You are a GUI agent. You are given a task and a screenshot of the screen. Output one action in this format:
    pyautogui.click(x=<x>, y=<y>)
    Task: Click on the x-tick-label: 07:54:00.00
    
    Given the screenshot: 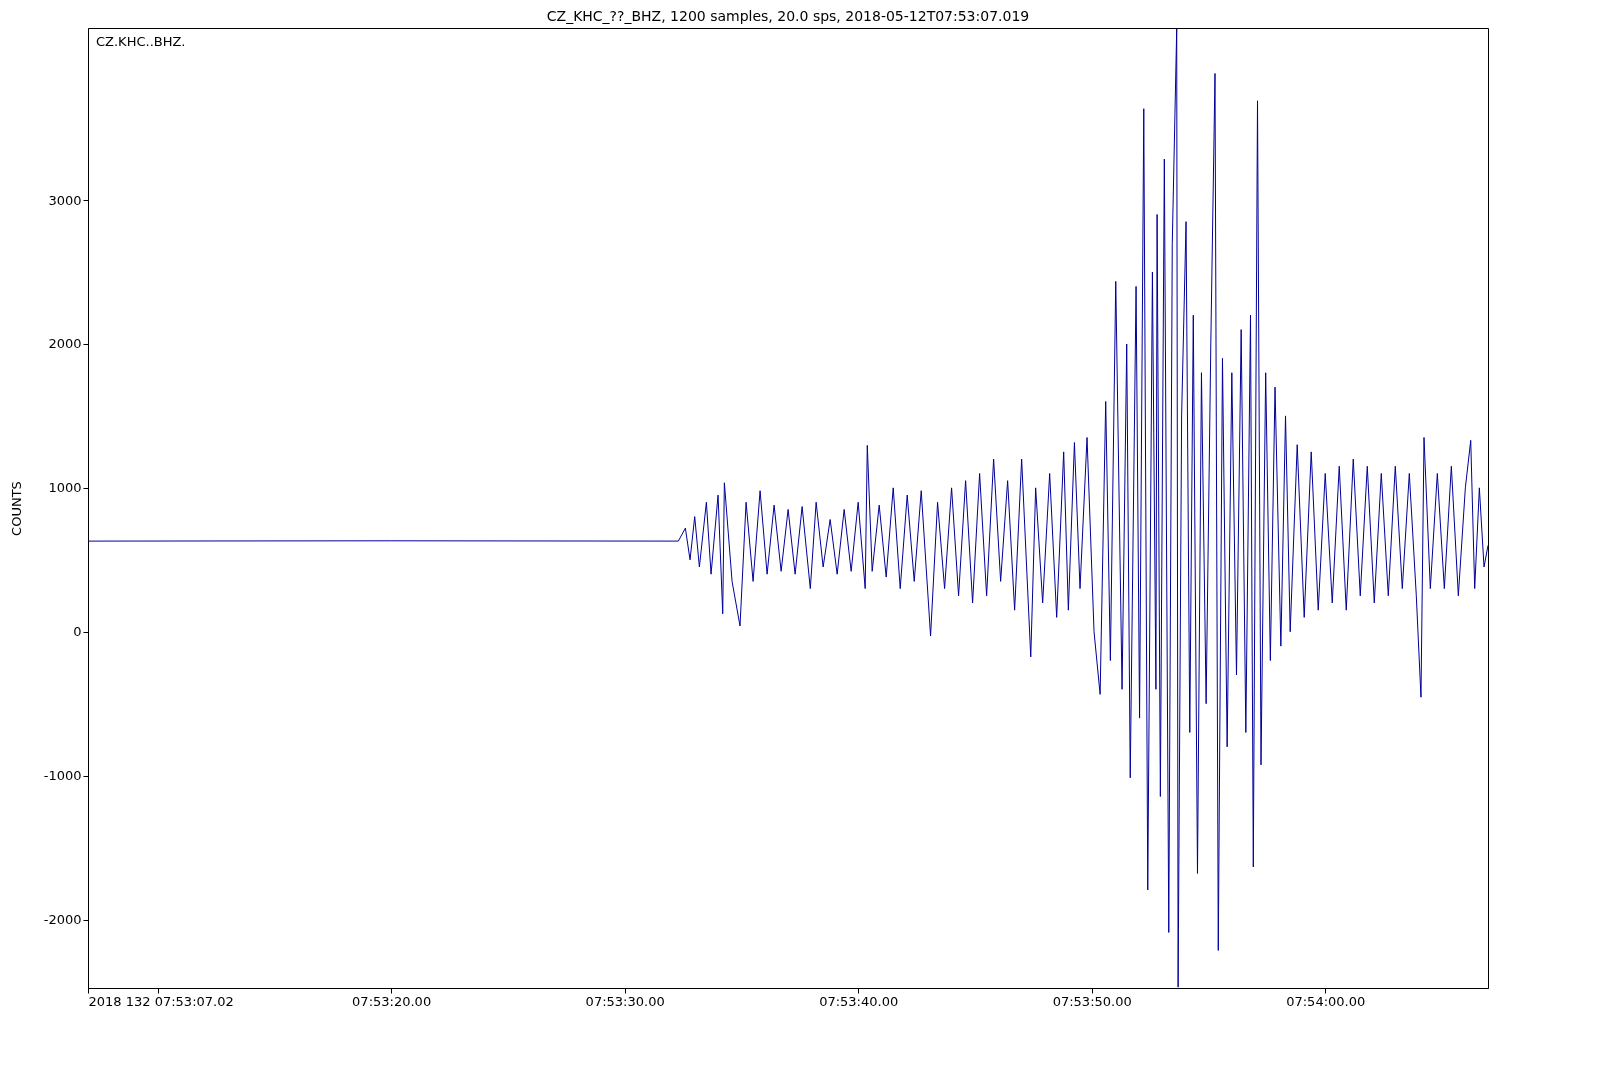 What is the action you would take?
    pyautogui.click(x=1326, y=1001)
    